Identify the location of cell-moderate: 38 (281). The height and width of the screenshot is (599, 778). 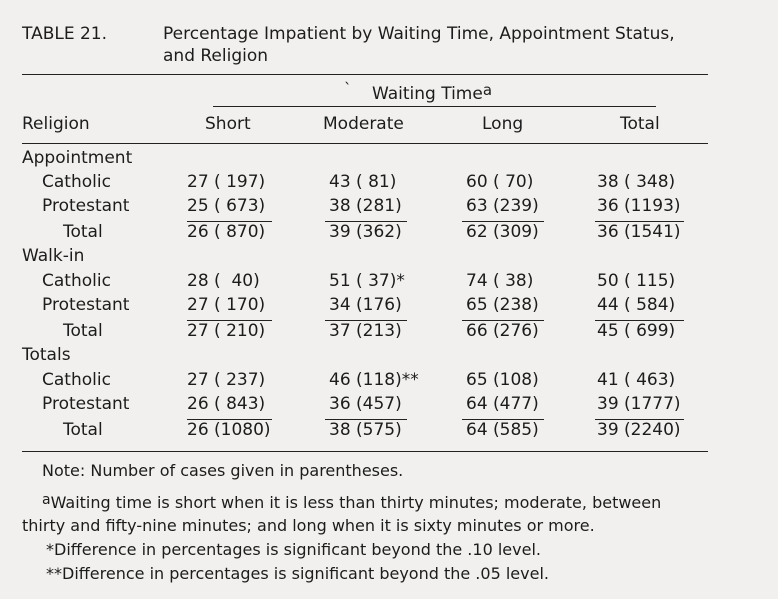
(365, 206).